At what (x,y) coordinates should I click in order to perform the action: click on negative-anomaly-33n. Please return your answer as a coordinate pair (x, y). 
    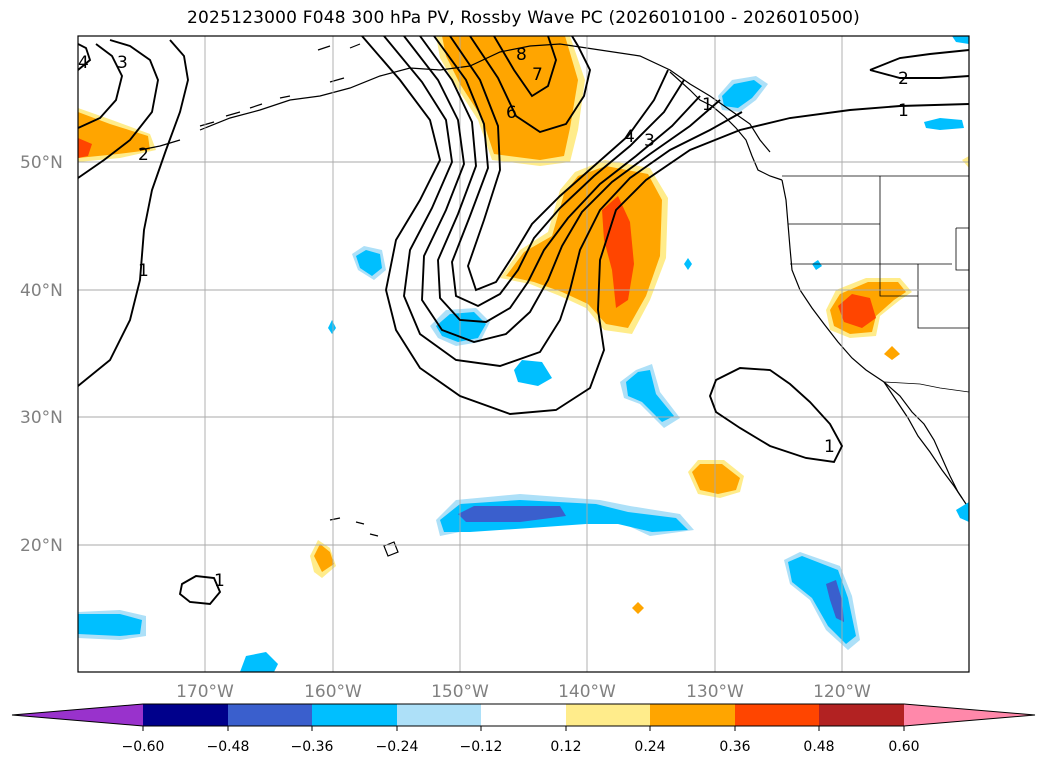
    Looking at the image, I should click on (533, 373).